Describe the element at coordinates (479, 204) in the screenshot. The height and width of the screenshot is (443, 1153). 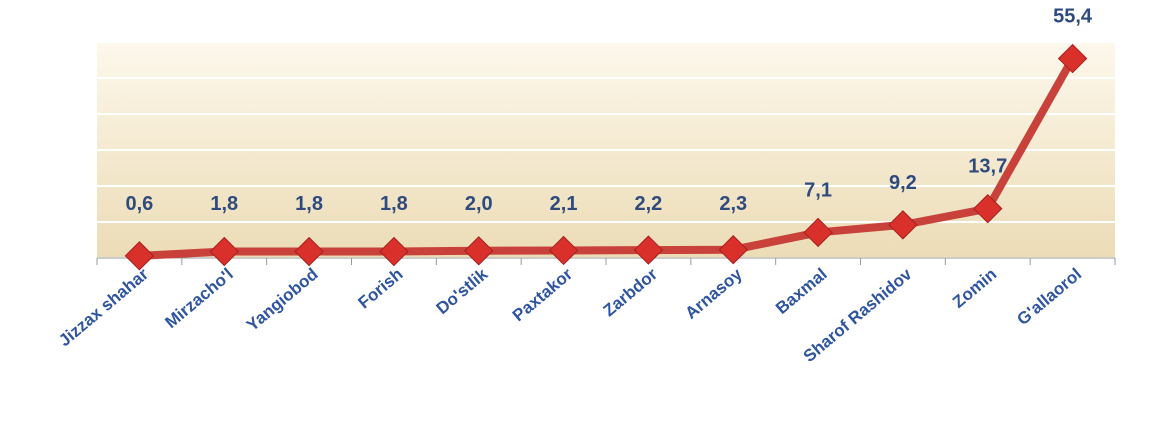
I see `value-label: 2,0` at that location.